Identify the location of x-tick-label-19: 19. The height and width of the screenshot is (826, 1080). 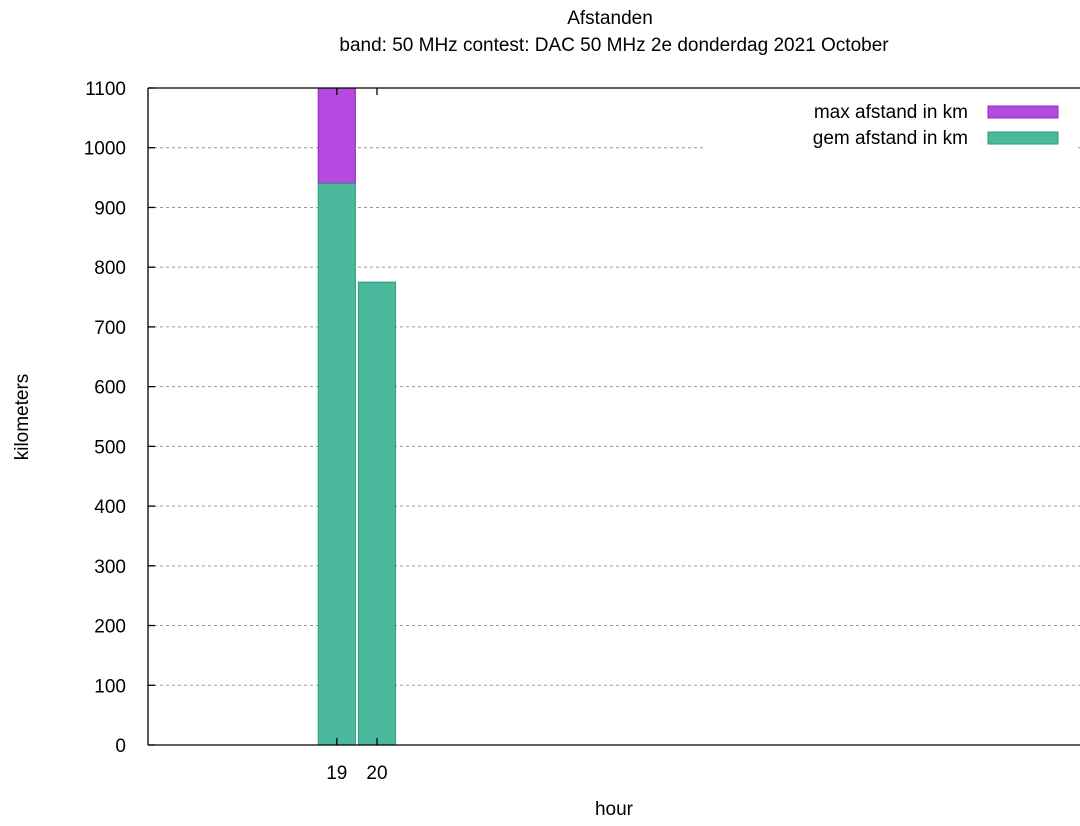
(336, 773).